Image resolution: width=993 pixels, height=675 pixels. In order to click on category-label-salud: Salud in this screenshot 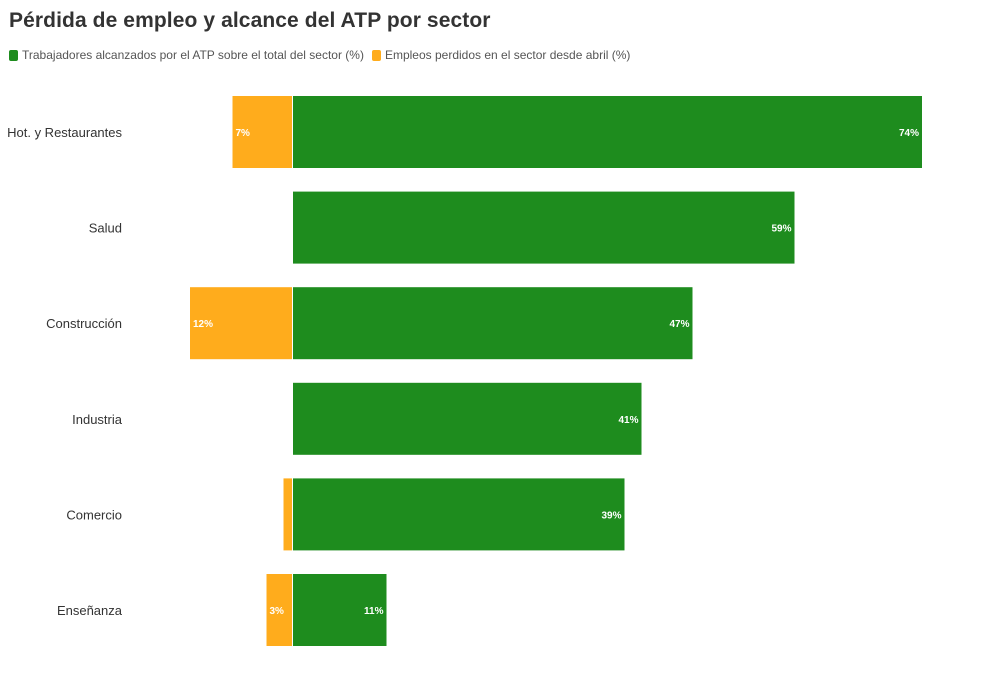, I will do `click(105, 228)`.